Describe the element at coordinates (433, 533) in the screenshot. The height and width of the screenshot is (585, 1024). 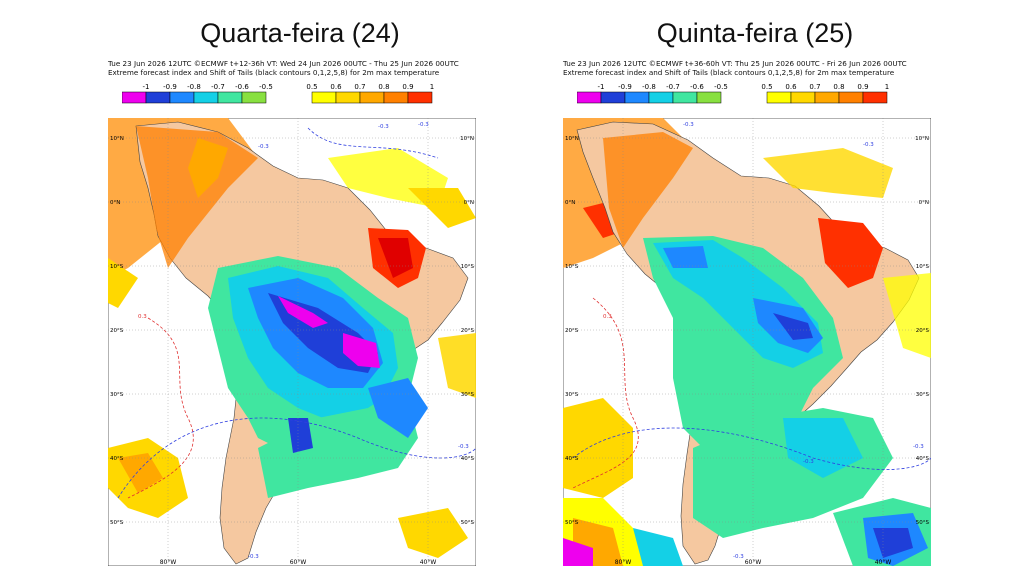
I see `warm-anomaly-south-atlantic` at that location.